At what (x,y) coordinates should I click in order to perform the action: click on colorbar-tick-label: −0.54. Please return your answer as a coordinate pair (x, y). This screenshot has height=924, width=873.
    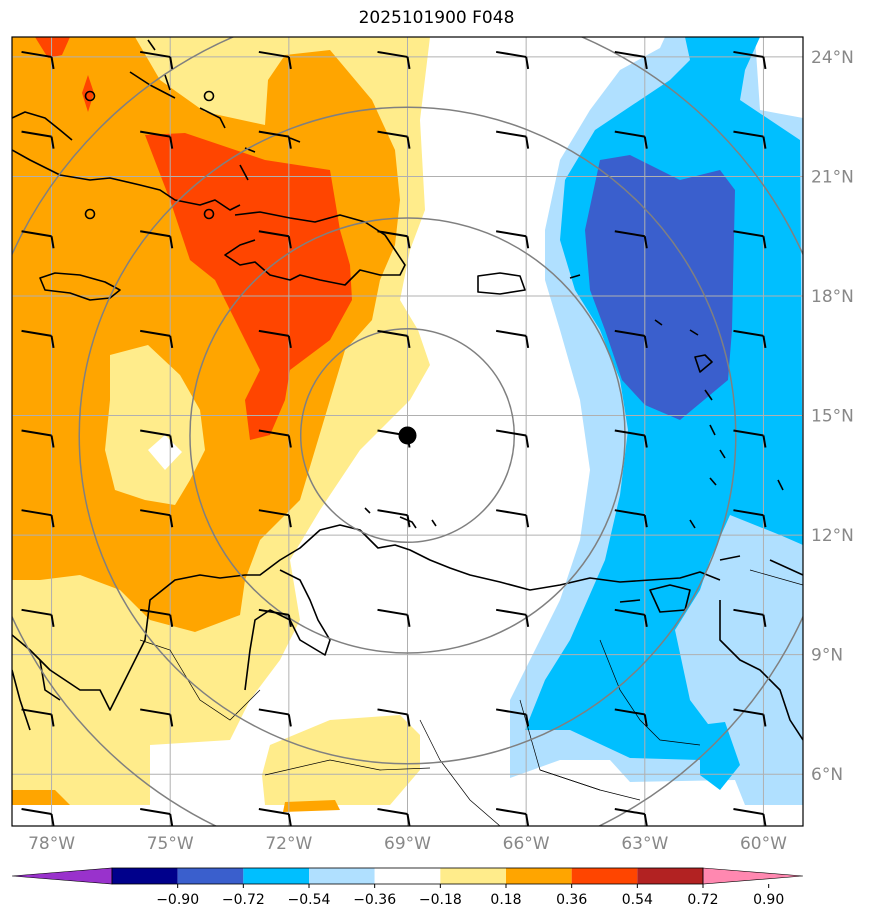
    Looking at the image, I should click on (309, 900).